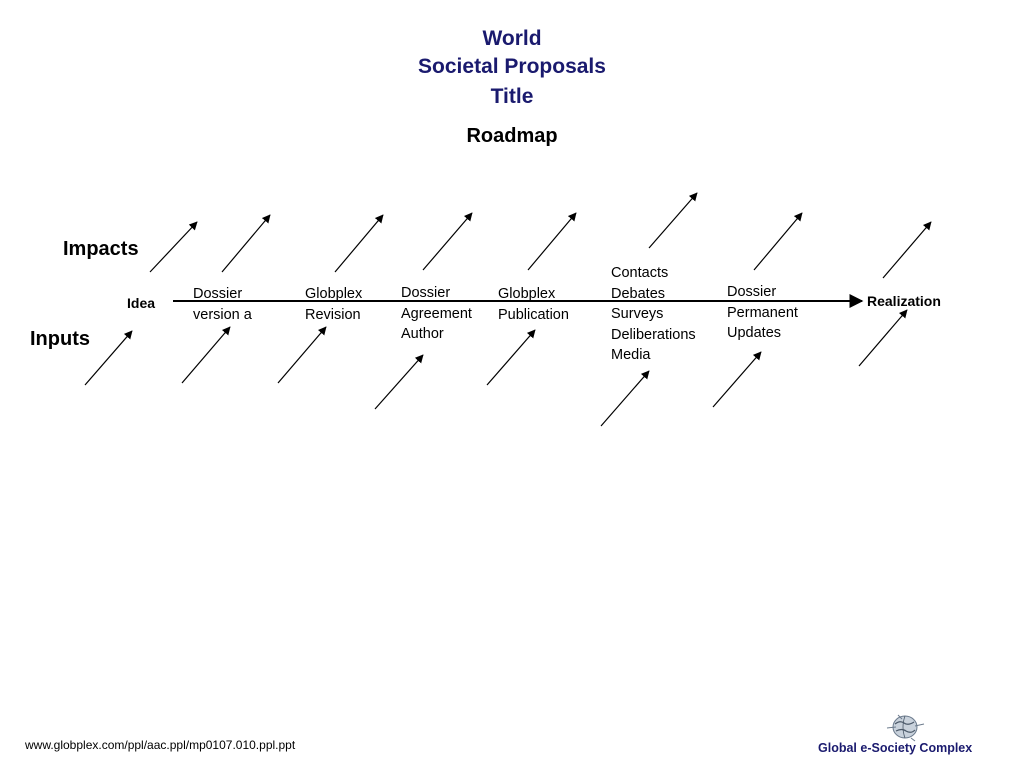 Image resolution: width=1024 pixels, height=768 pixels. I want to click on realization-label: Realization, so click(904, 301).